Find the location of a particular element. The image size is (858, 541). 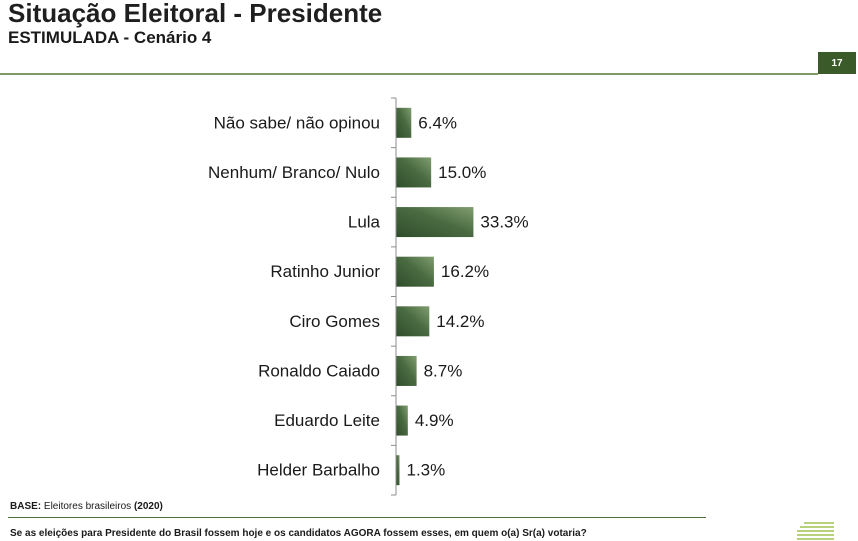

bar-row: Helder Barbalho 1.3% is located at coordinates (351, 470).